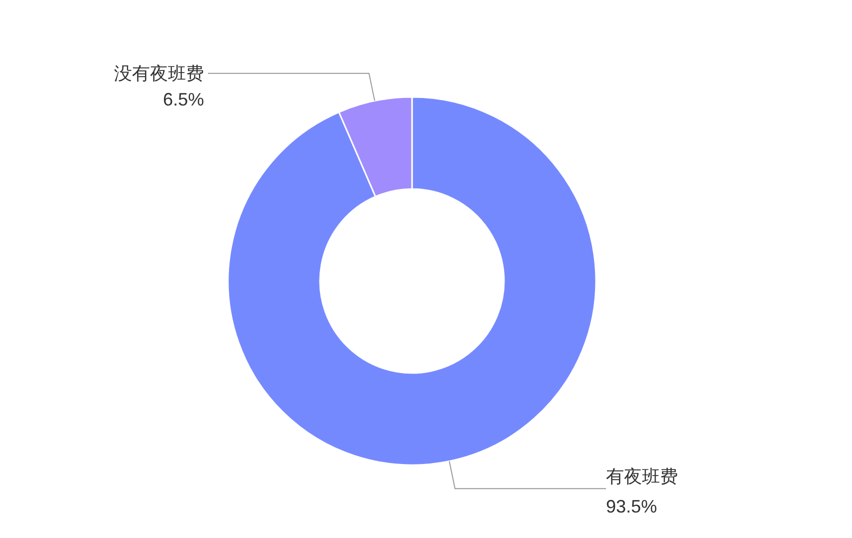  What do you see at coordinates (159, 73) in the screenshot?
I see `slice-label: 没有夜班费` at bounding box center [159, 73].